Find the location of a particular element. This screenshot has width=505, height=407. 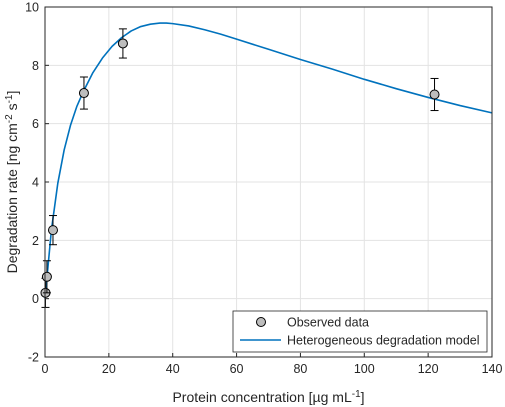

y-axis-label-sup-1: -2 is located at coordinates (9, 118).